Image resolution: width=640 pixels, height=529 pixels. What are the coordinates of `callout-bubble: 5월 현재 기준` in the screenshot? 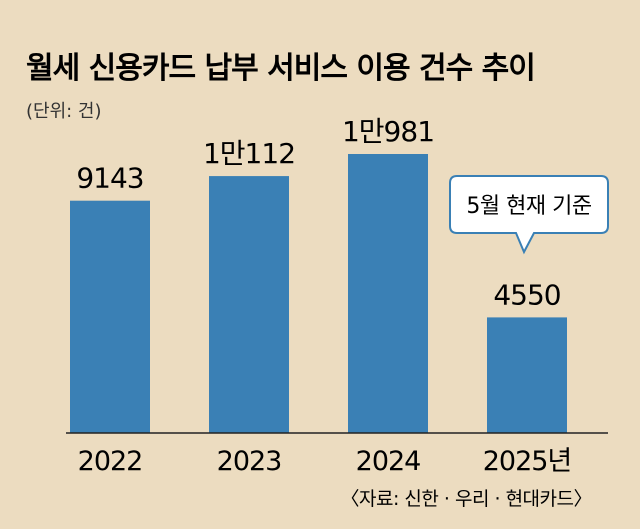 It's located at (529, 215).